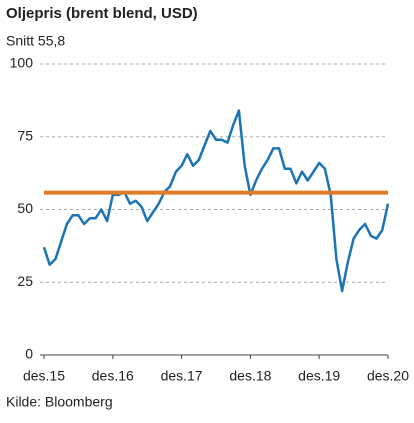 This screenshot has width=414, height=423. What do you see at coordinates (102, 13) in the screenshot?
I see `chart-title: Oljepris (brent blend, USD)` at bounding box center [102, 13].